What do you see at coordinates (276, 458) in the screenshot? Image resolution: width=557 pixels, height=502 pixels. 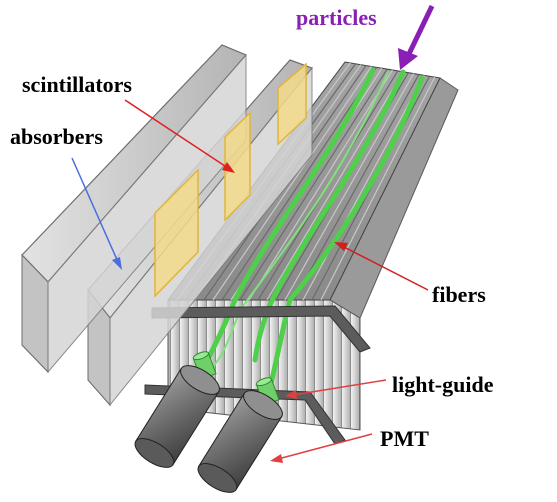 I see `pmt-arrow-head` at bounding box center [276, 458].